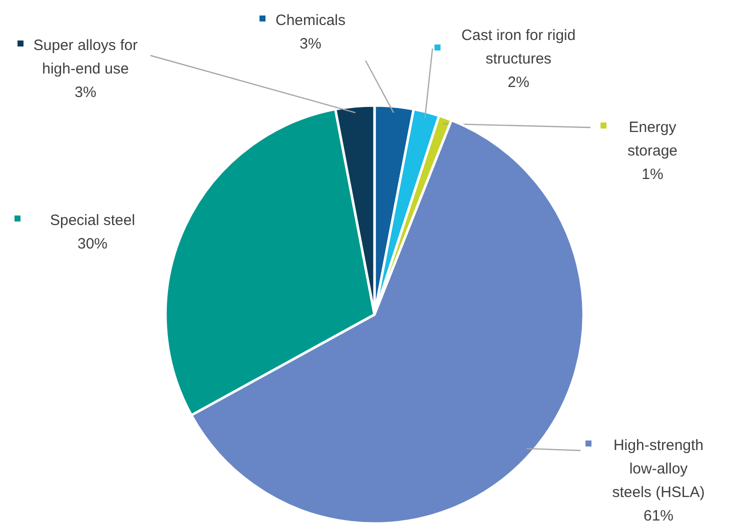 This screenshot has width=733, height=527. What do you see at coordinates (519, 82) in the screenshot?
I see `data-label: 2%` at bounding box center [519, 82].